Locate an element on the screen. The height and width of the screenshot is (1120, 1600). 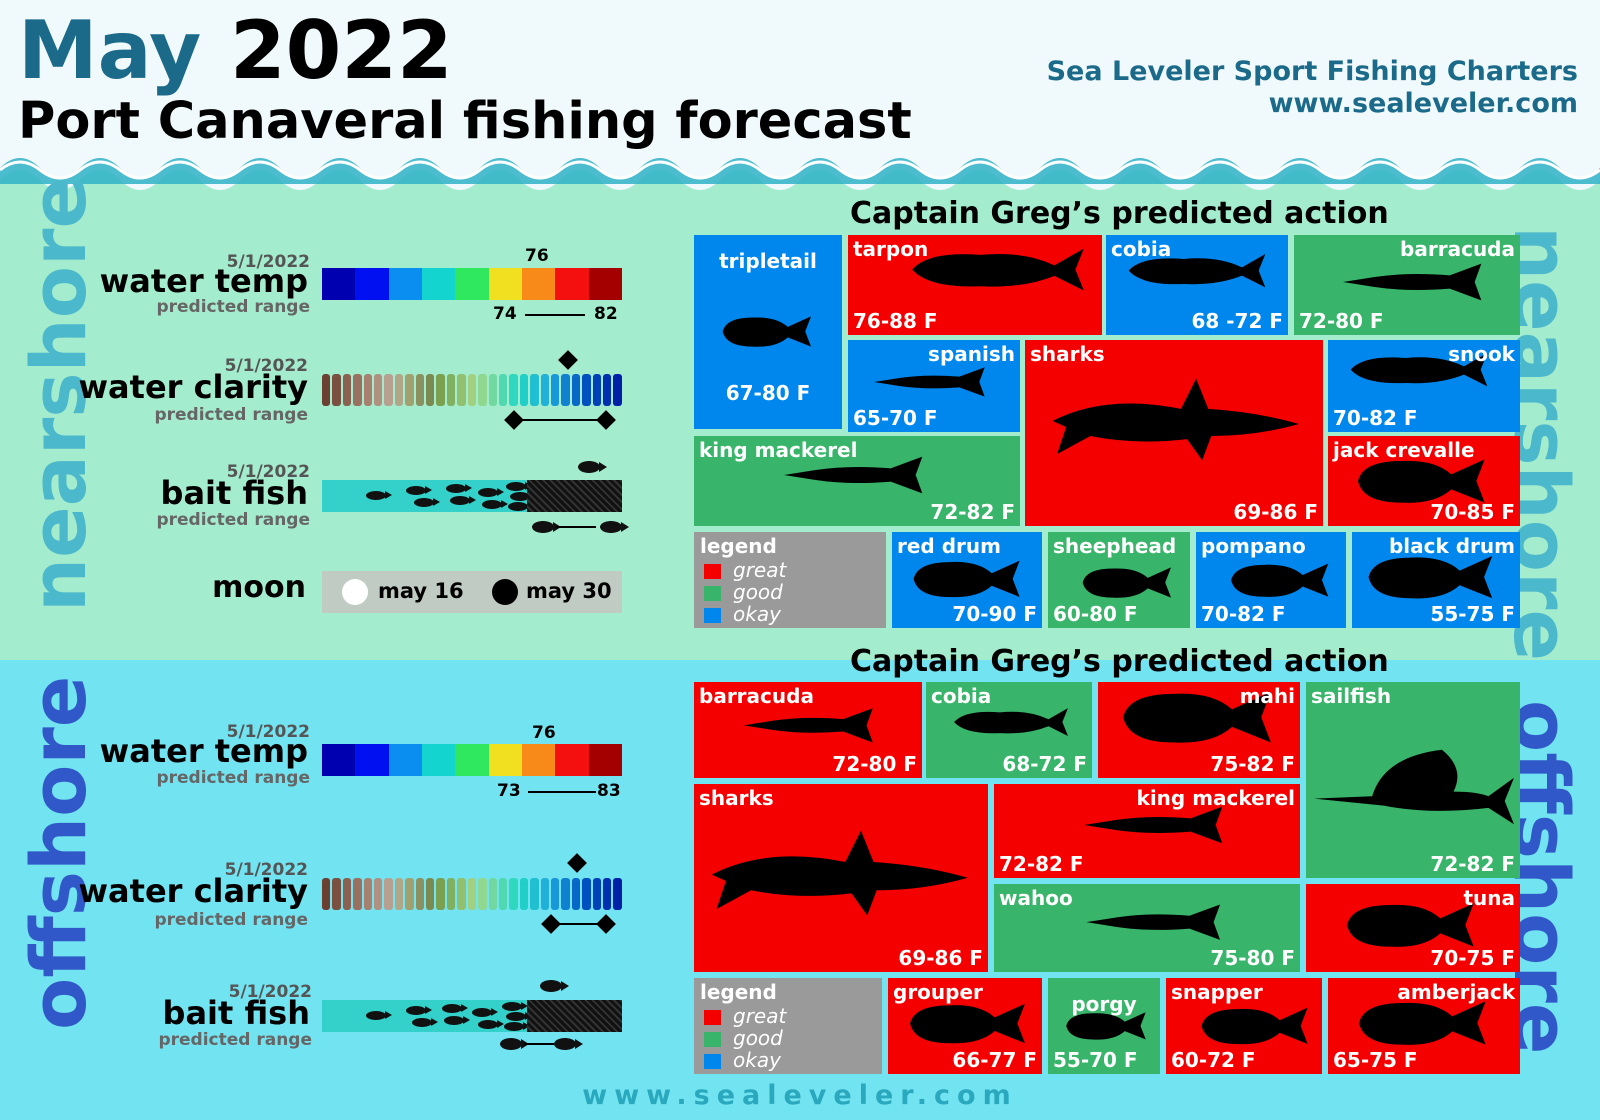
cobia-icon is located at coordinates (1011, 729).